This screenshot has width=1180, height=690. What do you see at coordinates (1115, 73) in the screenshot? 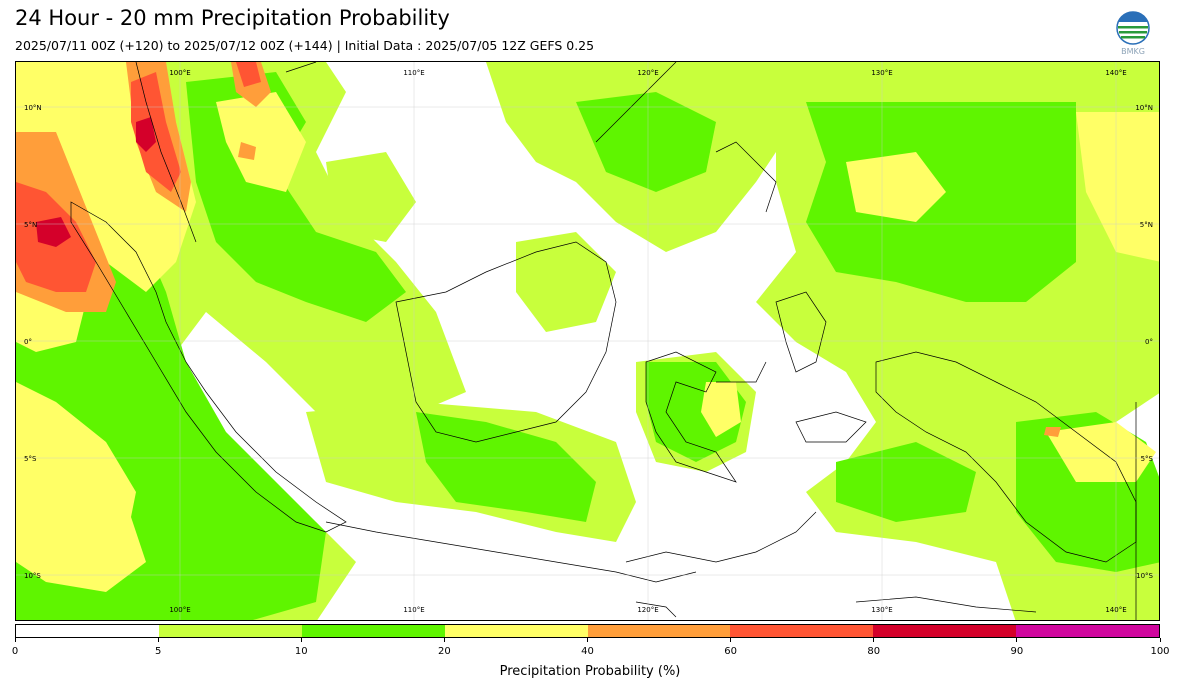
I see `lon-label-top: 140°E` at bounding box center [1115, 73].